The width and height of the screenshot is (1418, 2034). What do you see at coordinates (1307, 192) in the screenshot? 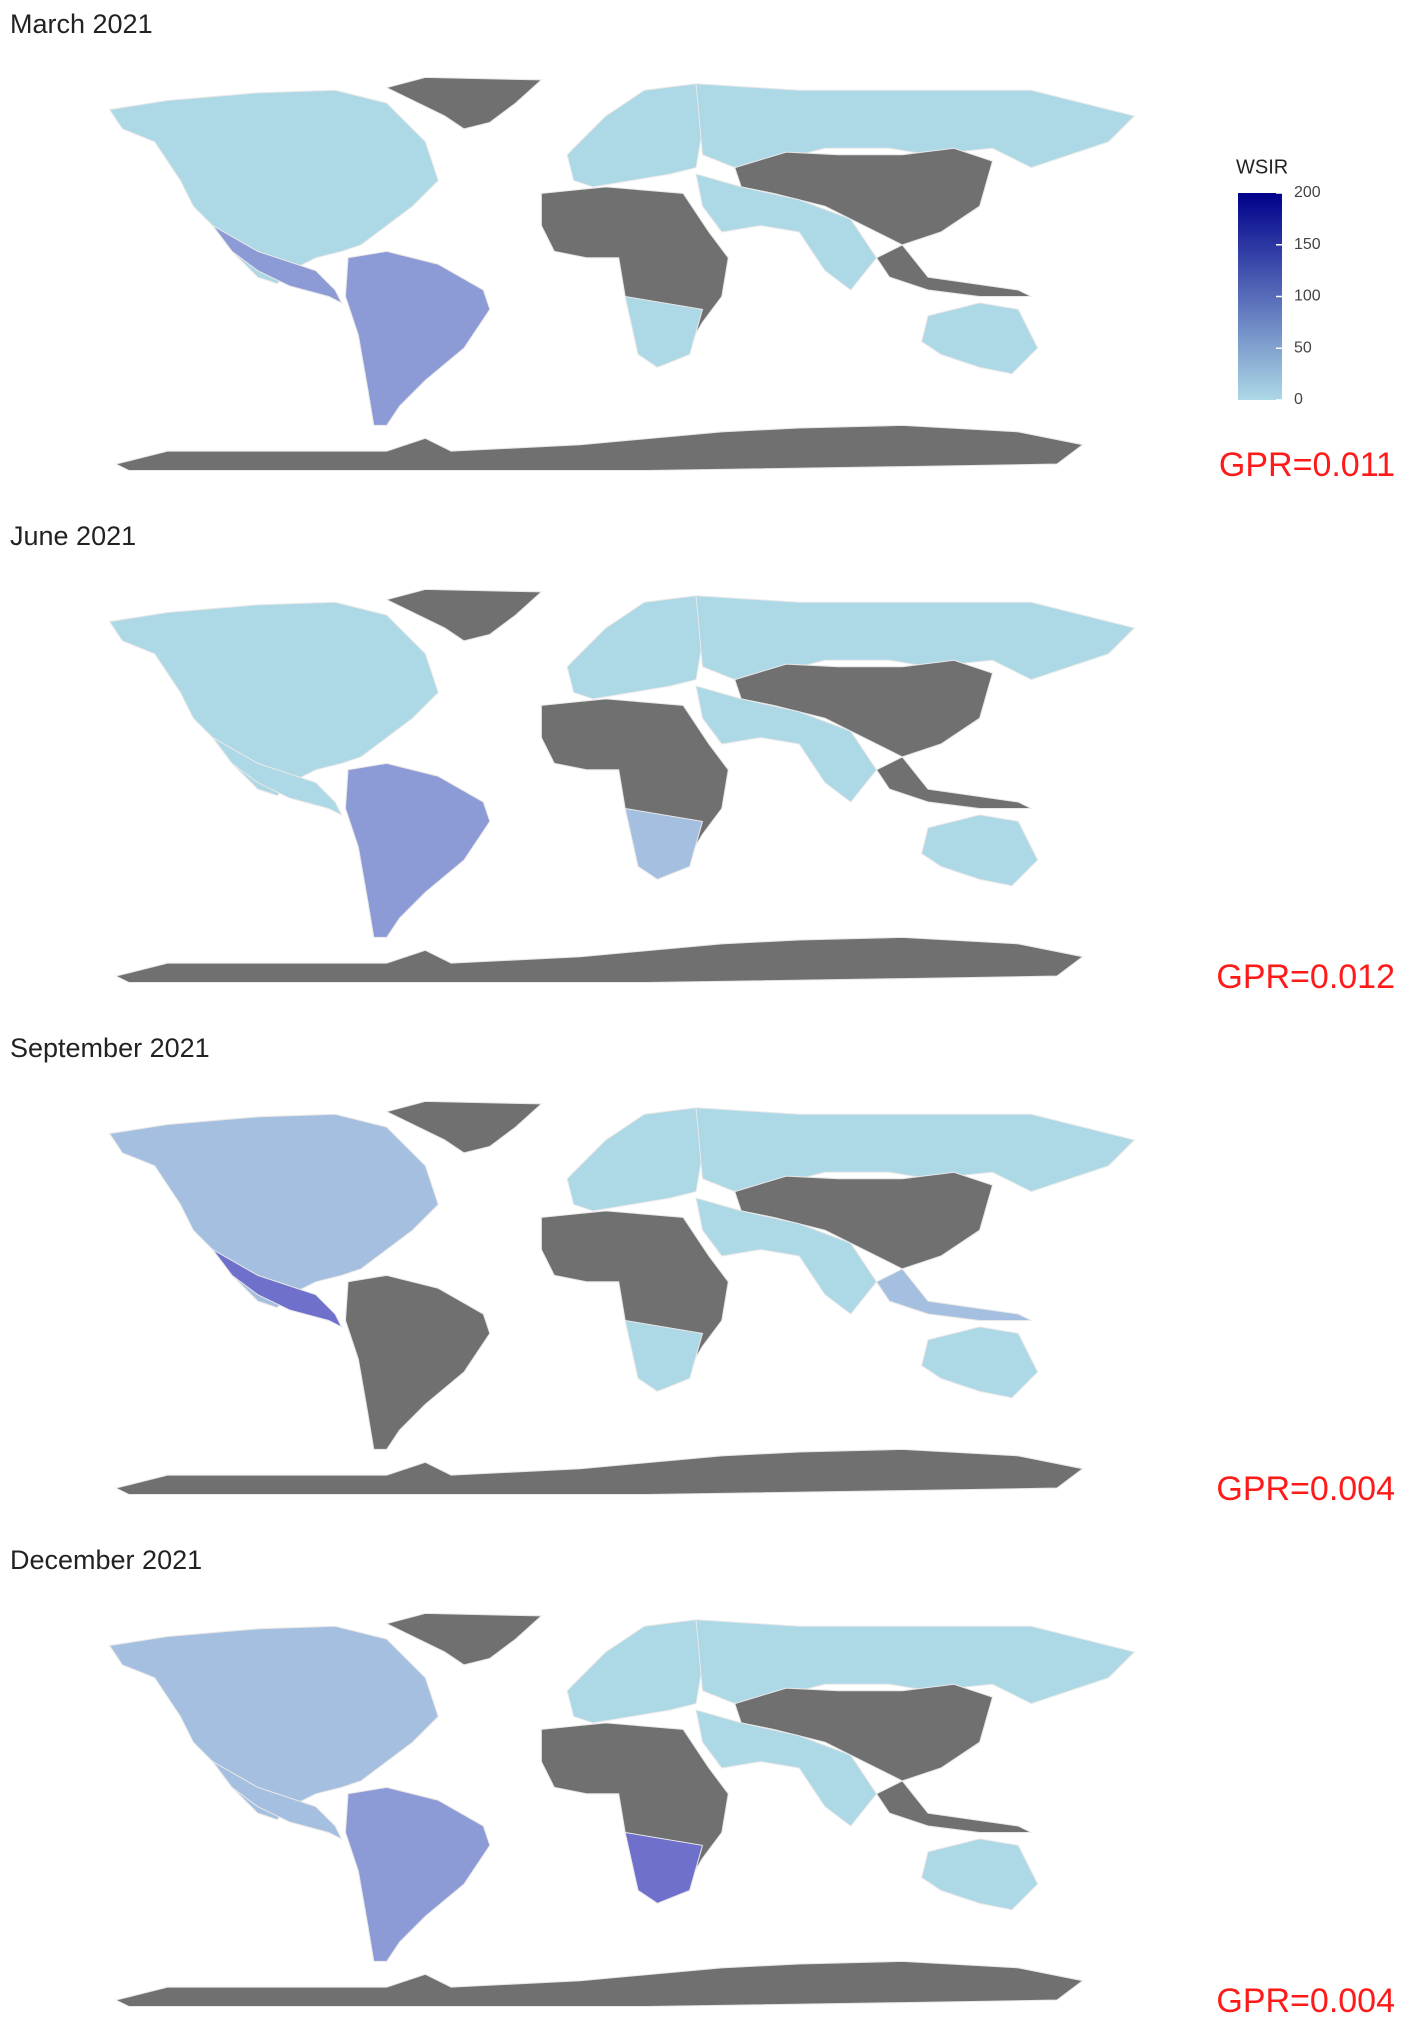
I see `colorbar-tick-label: 200` at bounding box center [1307, 192].